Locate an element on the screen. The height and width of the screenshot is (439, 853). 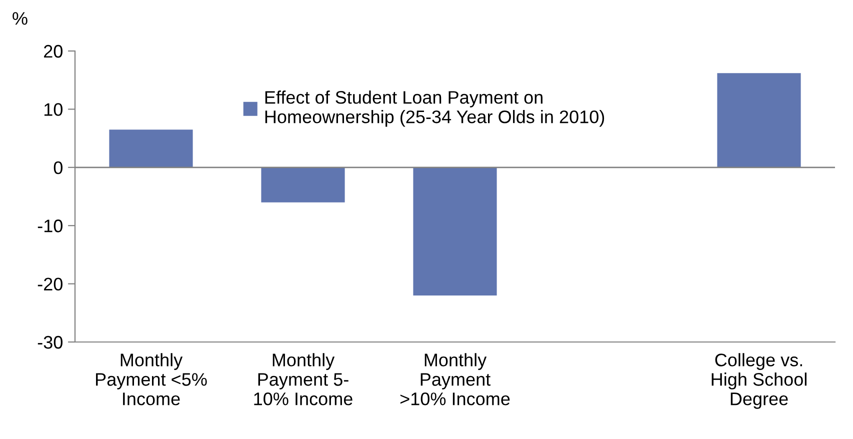
y-tick-label: -10 is located at coordinates (50, 226).